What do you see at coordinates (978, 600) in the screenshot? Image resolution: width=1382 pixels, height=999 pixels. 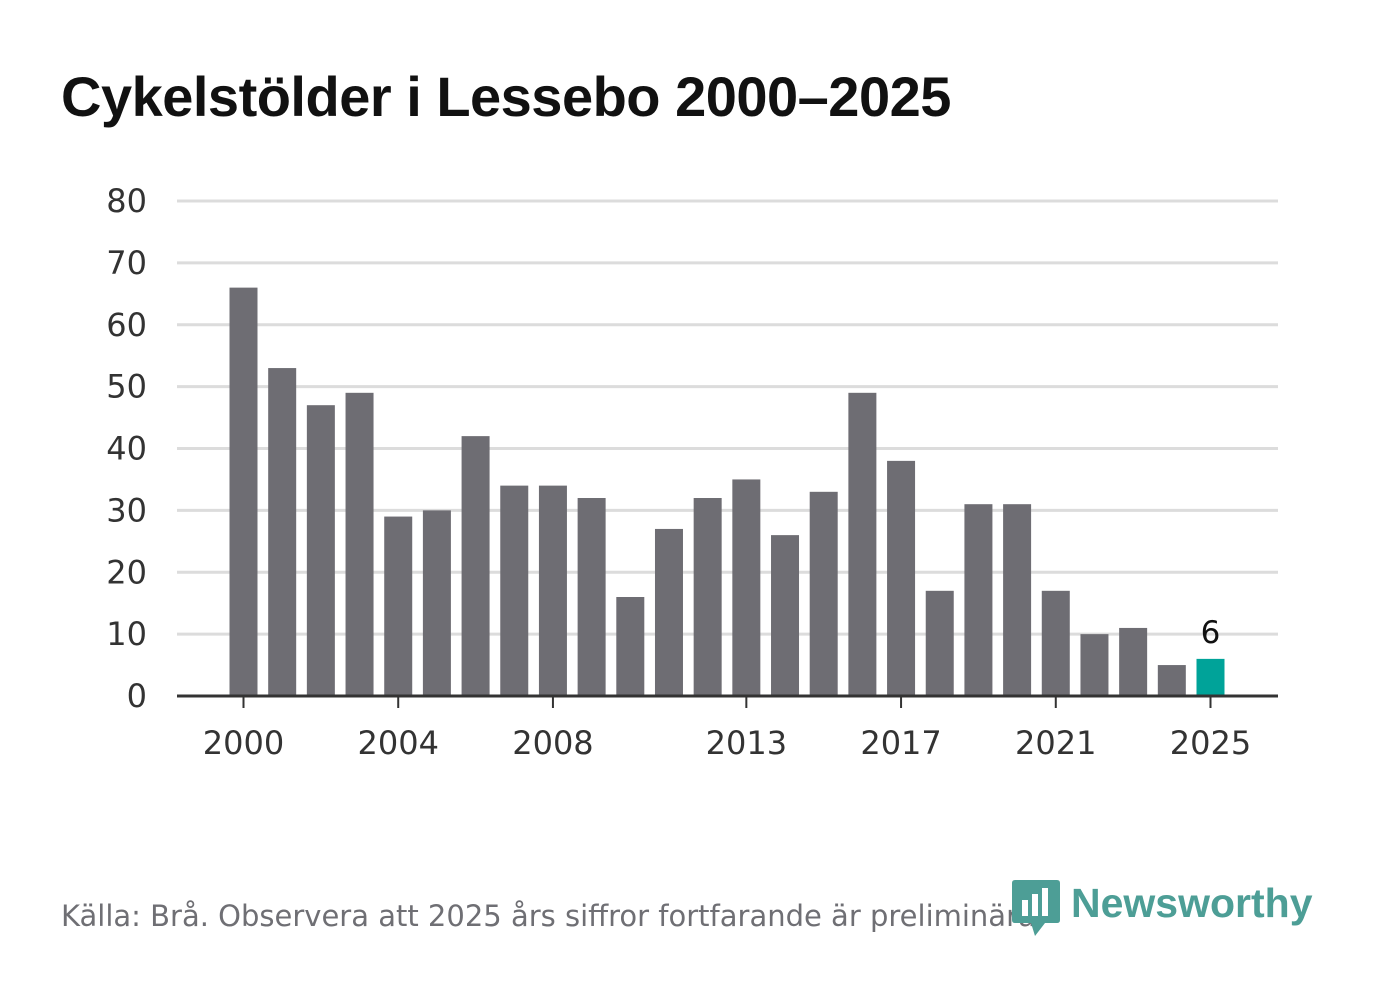 I see `bar-2019` at bounding box center [978, 600].